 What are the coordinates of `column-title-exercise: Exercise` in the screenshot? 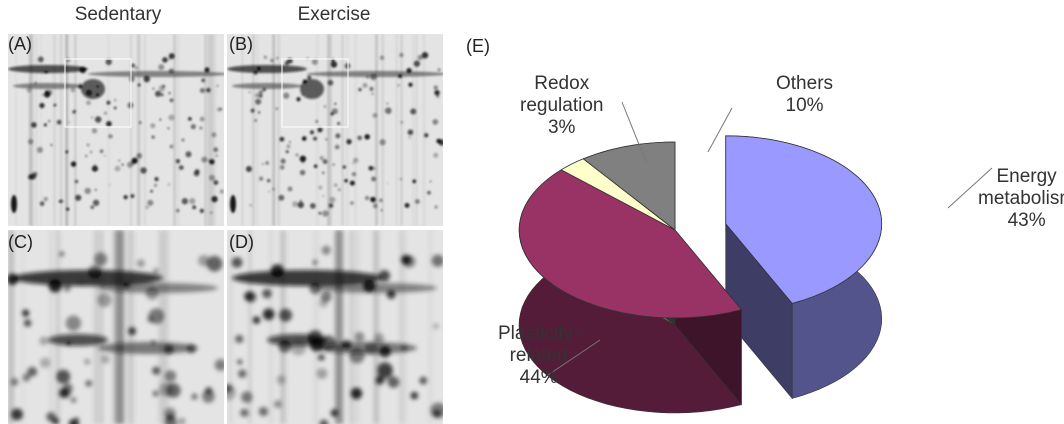 It's located at (334, 14).